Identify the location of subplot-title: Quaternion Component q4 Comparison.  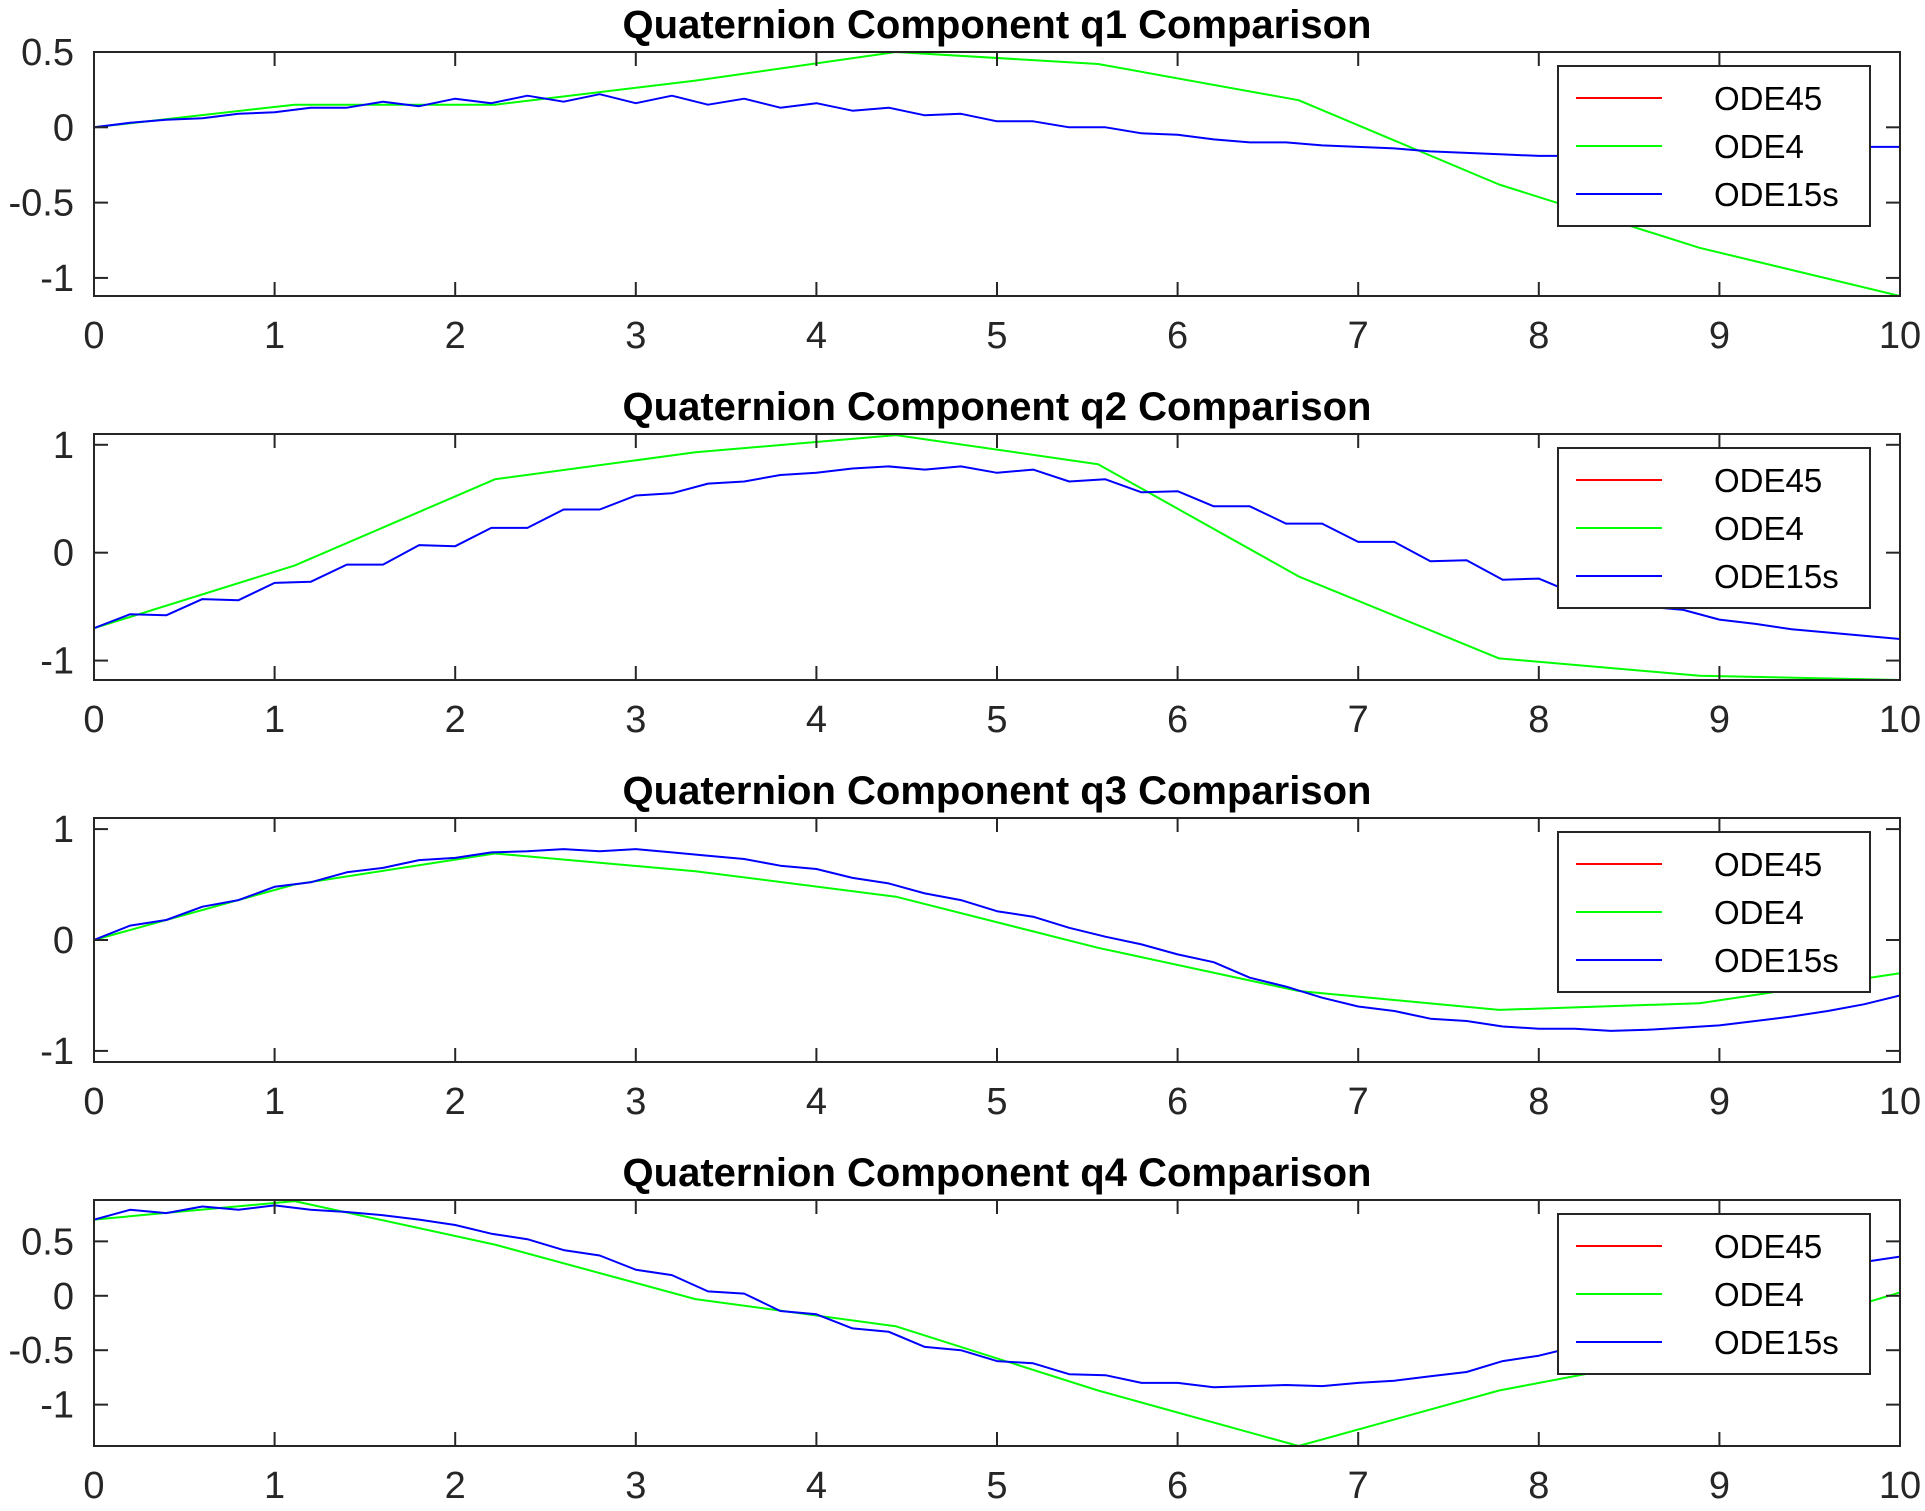
(997, 1173).